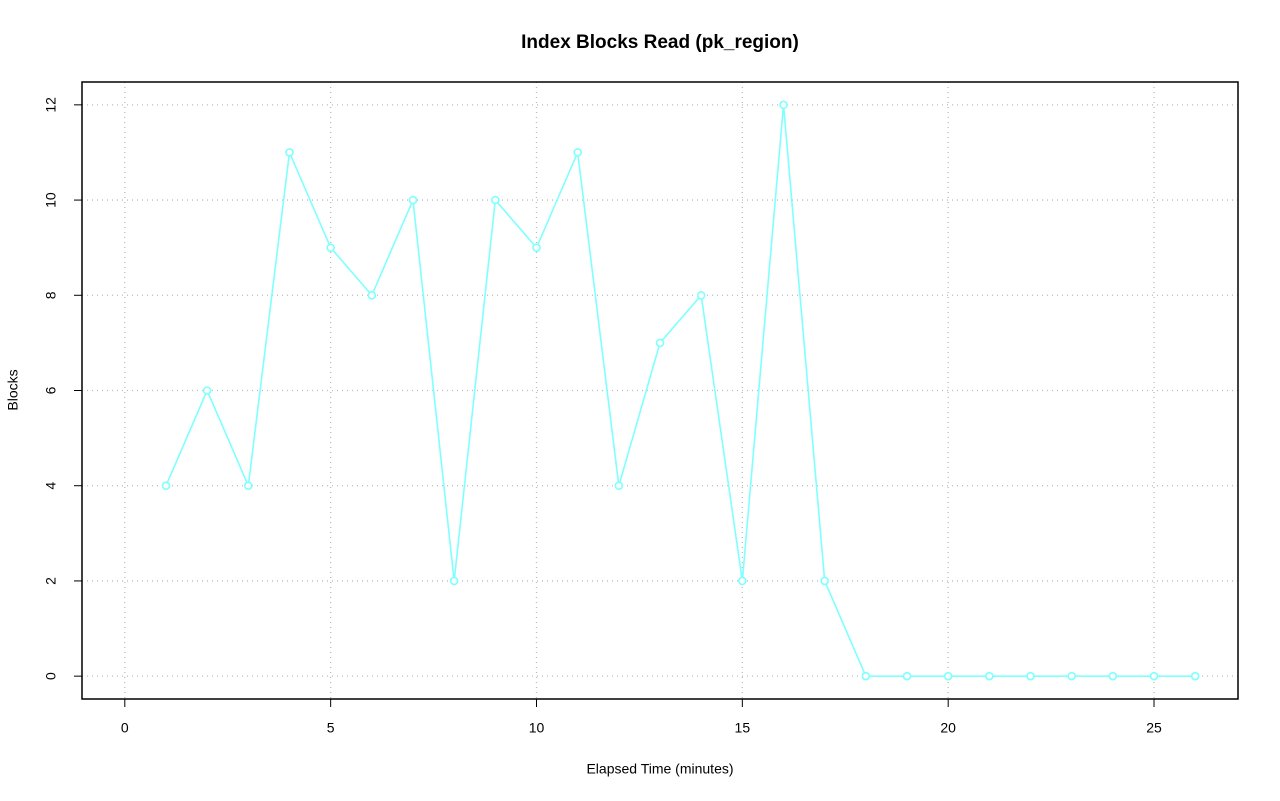  What do you see at coordinates (743, 728) in the screenshot?
I see `x-tick-label: 15` at bounding box center [743, 728].